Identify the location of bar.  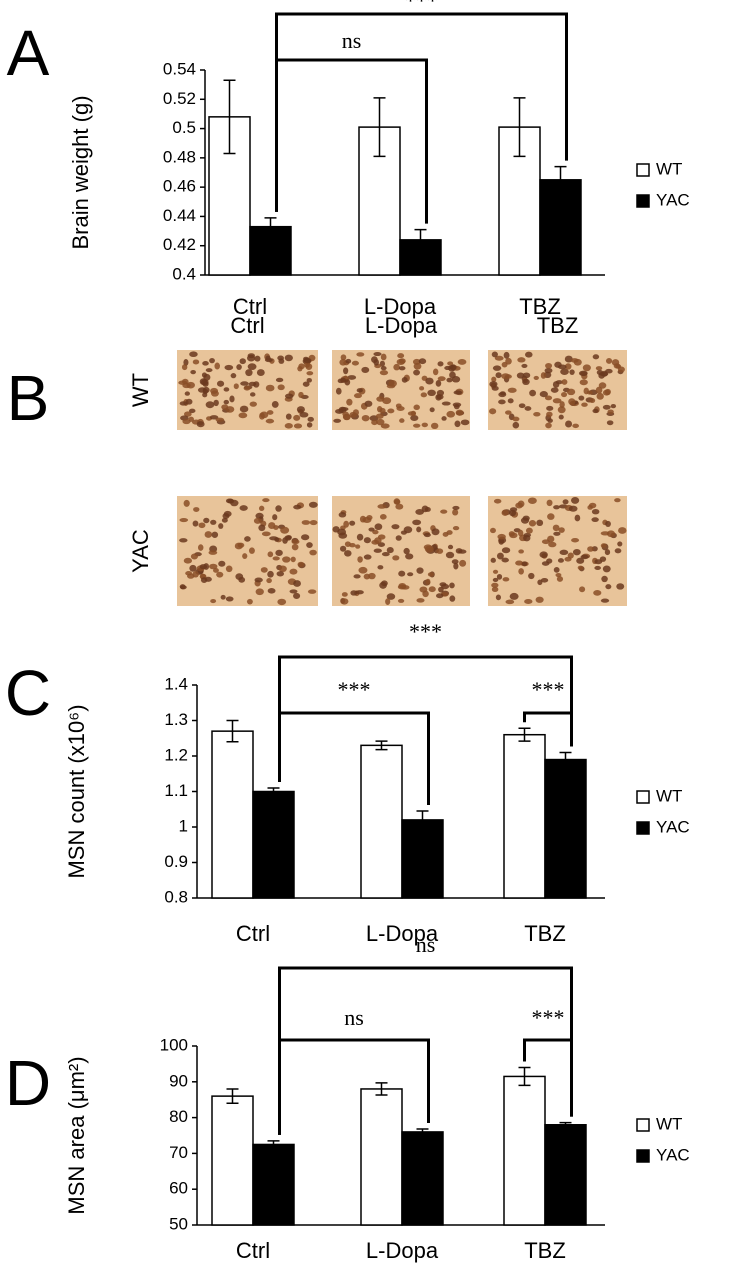
(273, 844).